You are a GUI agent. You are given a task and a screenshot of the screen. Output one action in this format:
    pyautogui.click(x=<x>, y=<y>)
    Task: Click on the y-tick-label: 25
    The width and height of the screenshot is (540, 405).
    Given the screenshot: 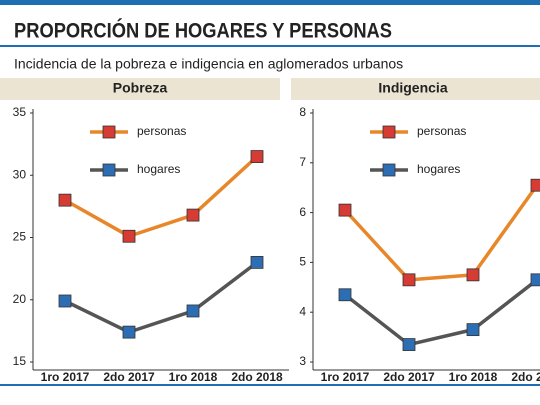 What is the action you would take?
    pyautogui.click(x=20, y=237)
    